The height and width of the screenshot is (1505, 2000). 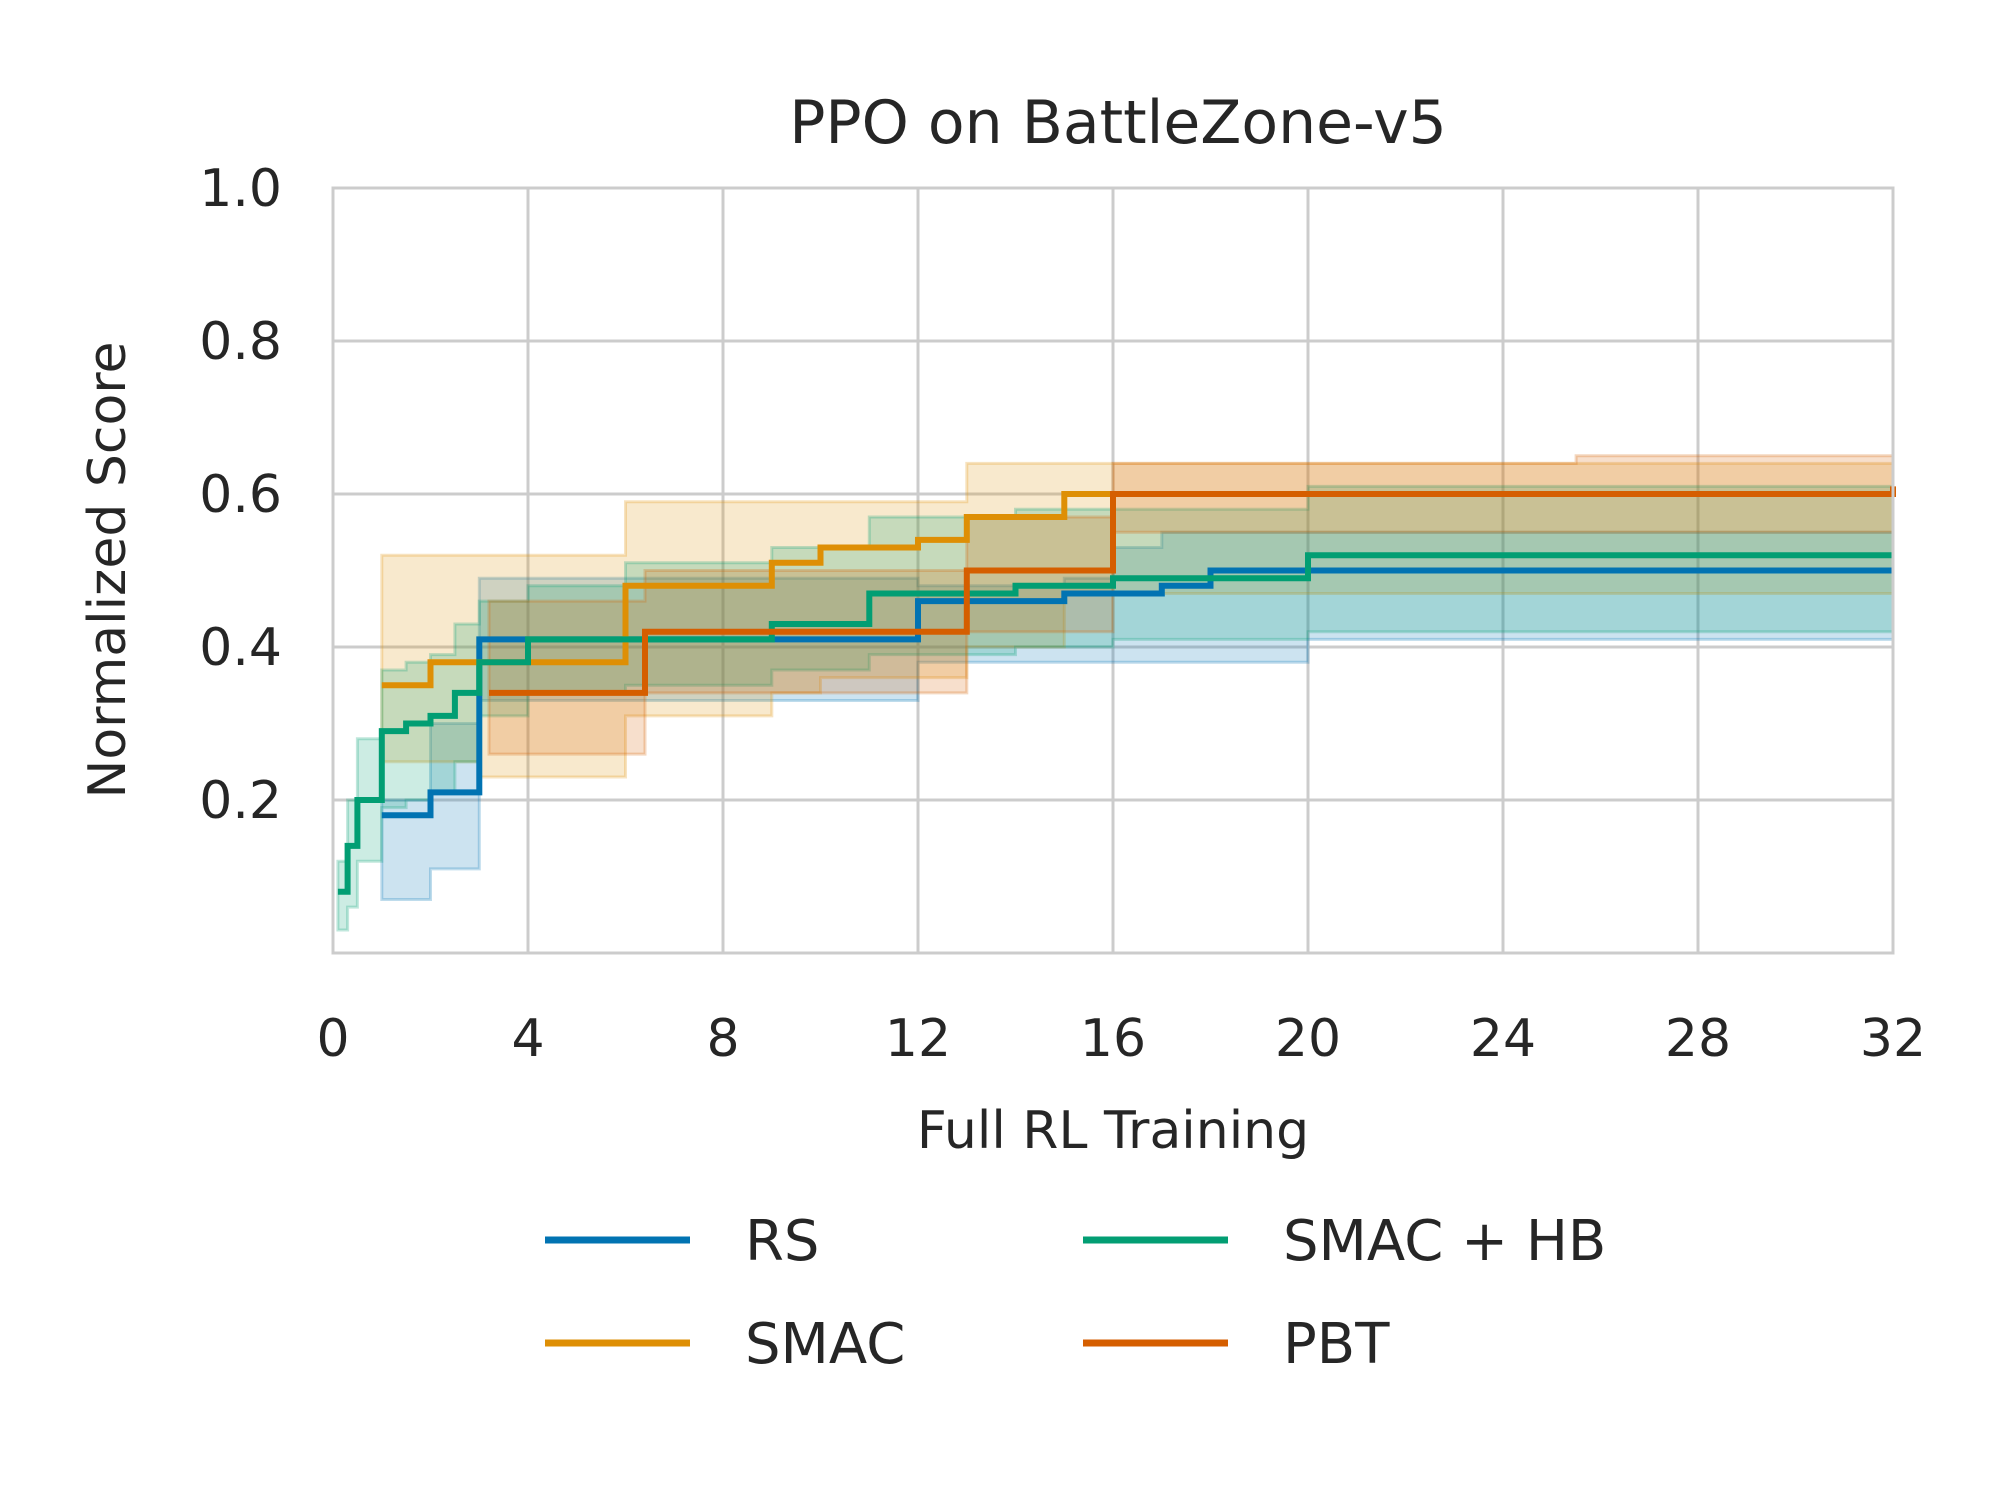 I want to click on x-tick-label: 16, so click(x=1113, y=1039).